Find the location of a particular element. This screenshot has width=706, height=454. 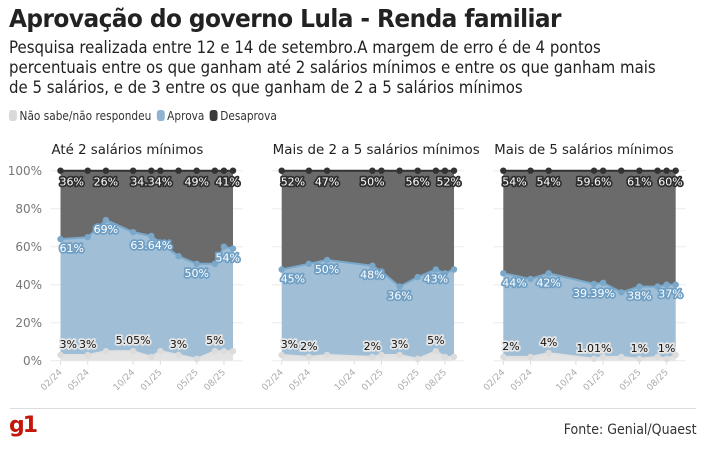

data-label-aprova: 61% is located at coordinates (72, 248).